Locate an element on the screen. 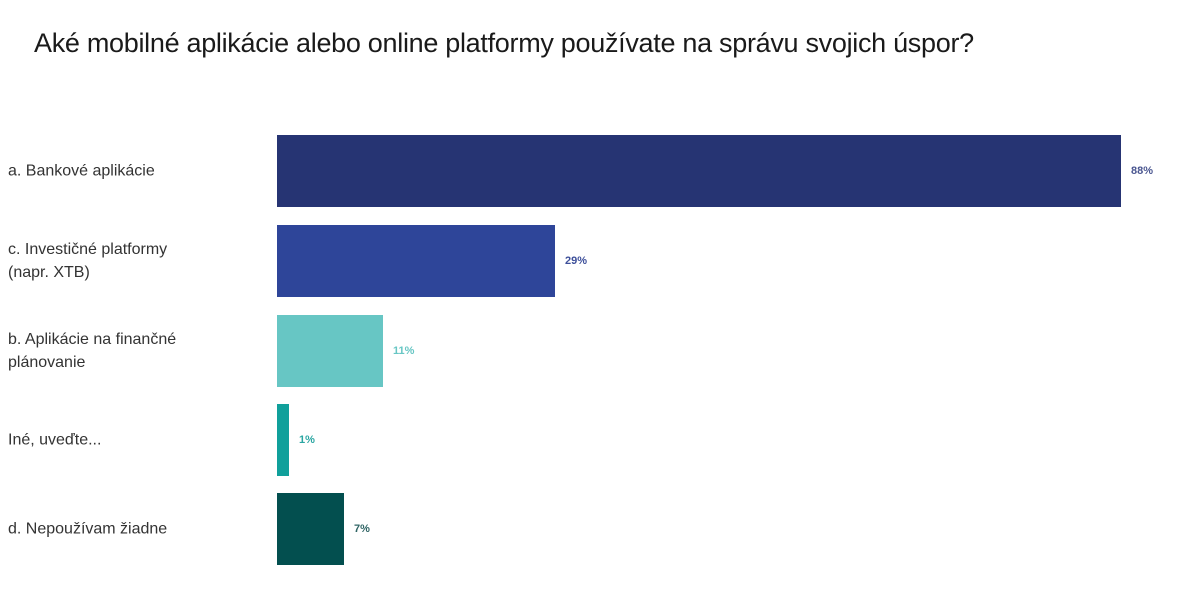 This screenshot has height=599, width=1200. bar-row: Iné, uveďte... 1% is located at coordinates (600, 440).